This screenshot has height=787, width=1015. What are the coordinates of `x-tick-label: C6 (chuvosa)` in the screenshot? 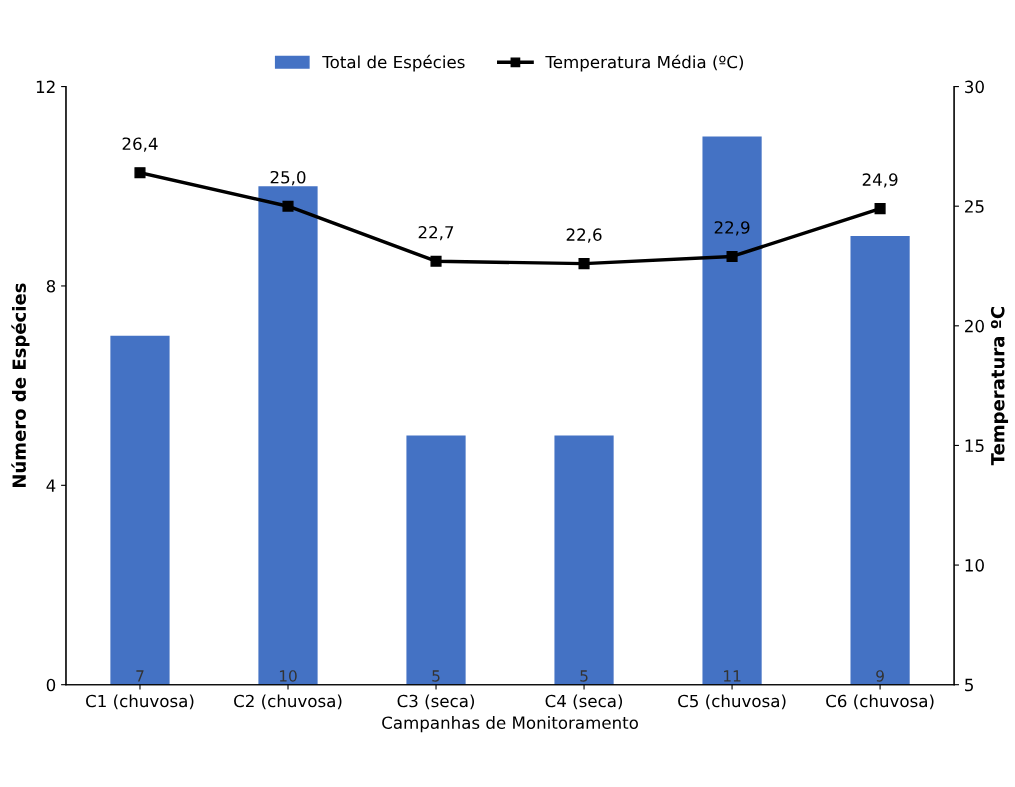 It's located at (880, 702).